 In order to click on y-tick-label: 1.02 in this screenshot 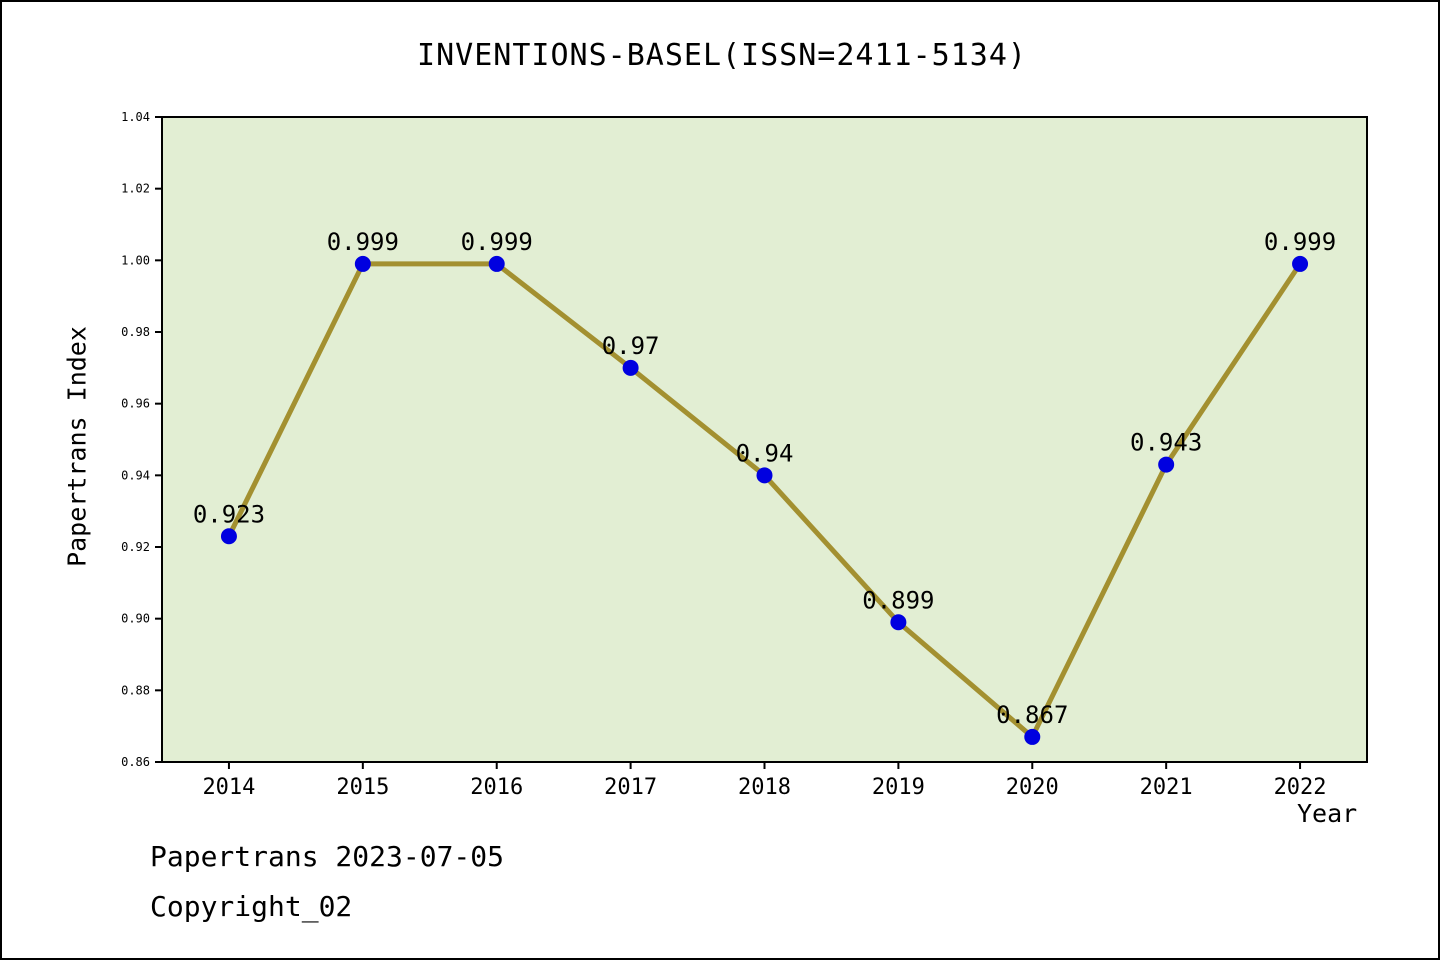, I will do `click(135, 189)`.